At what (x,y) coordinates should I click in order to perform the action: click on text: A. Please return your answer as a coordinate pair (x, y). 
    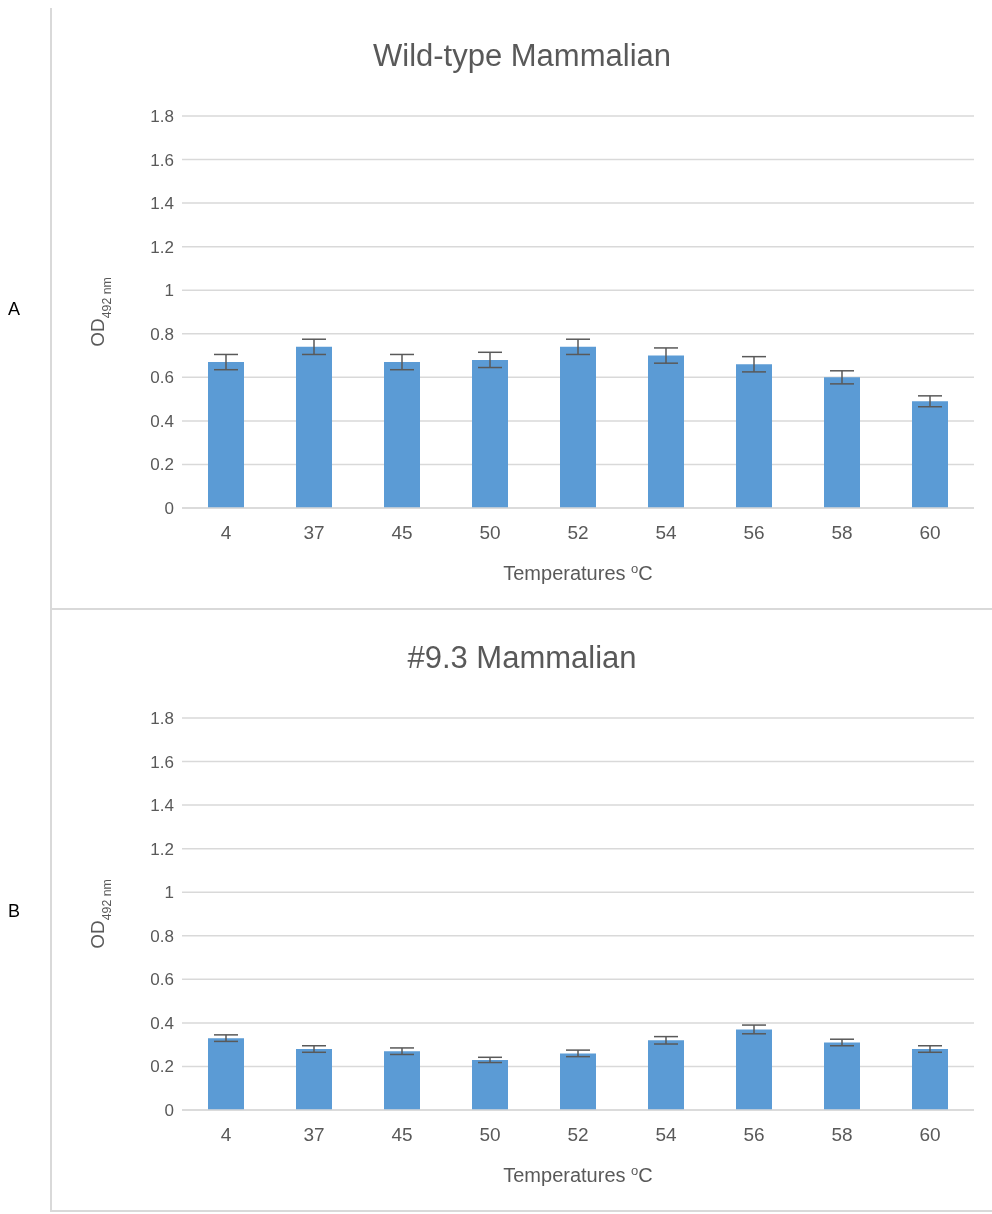
    Looking at the image, I should click on (14, 309).